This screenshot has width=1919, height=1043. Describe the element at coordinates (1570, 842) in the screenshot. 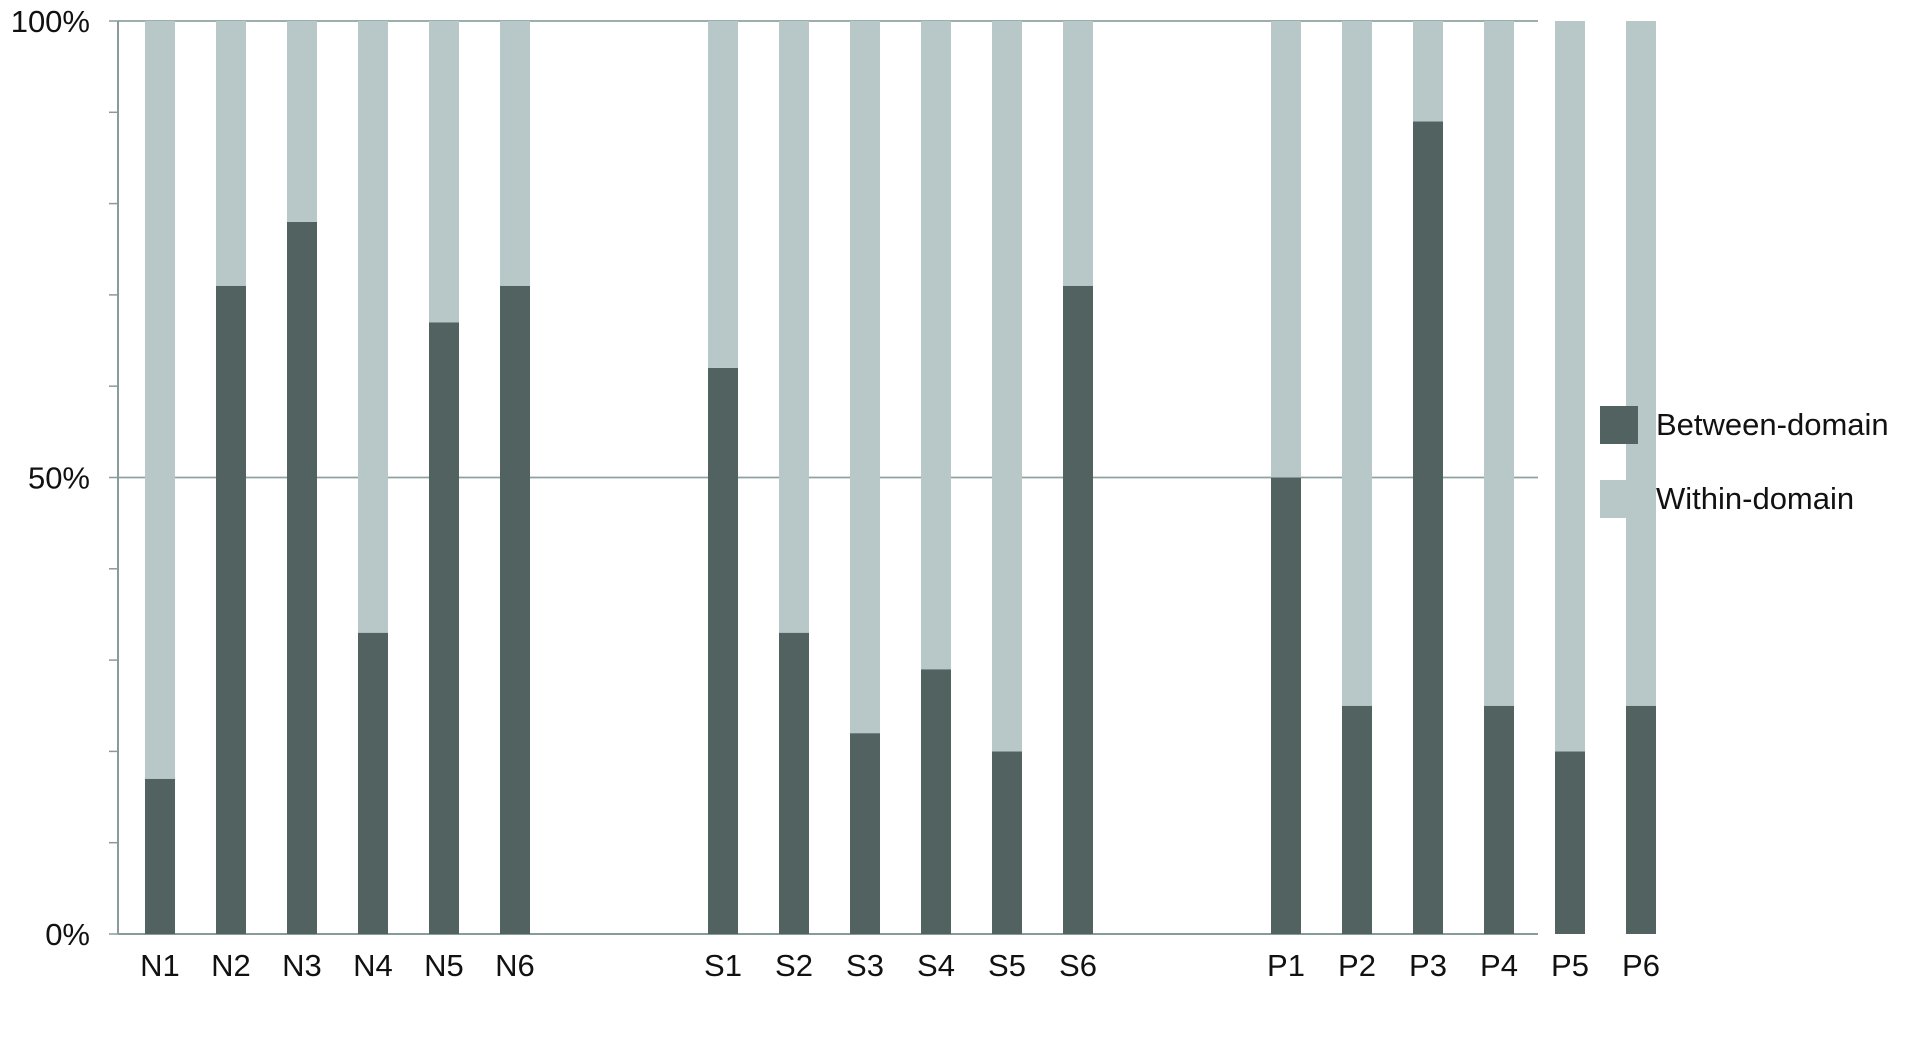

I see `bar-p5-between-domain` at that location.